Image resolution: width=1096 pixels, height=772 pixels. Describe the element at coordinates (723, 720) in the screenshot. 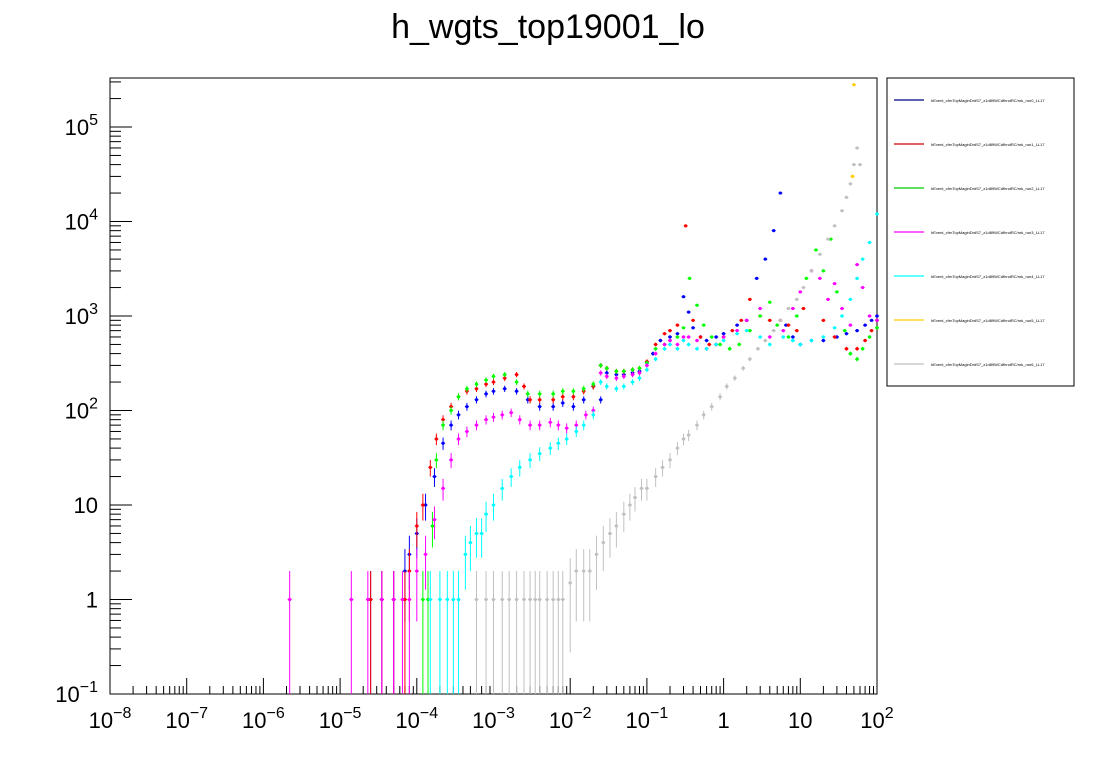

I see `x-tick-label: 1` at that location.